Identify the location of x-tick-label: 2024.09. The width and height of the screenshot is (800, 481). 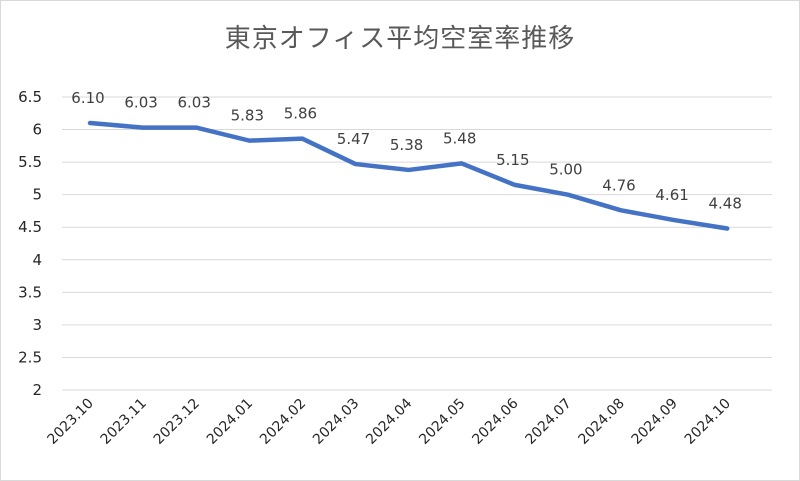
(655, 422).